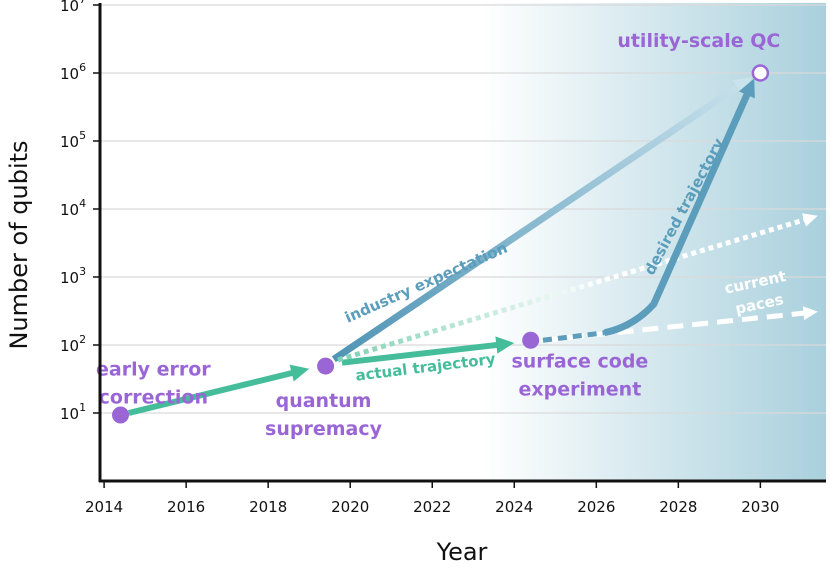  What do you see at coordinates (514, 507) in the screenshot?
I see `x-tick-label: 2024` at bounding box center [514, 507].